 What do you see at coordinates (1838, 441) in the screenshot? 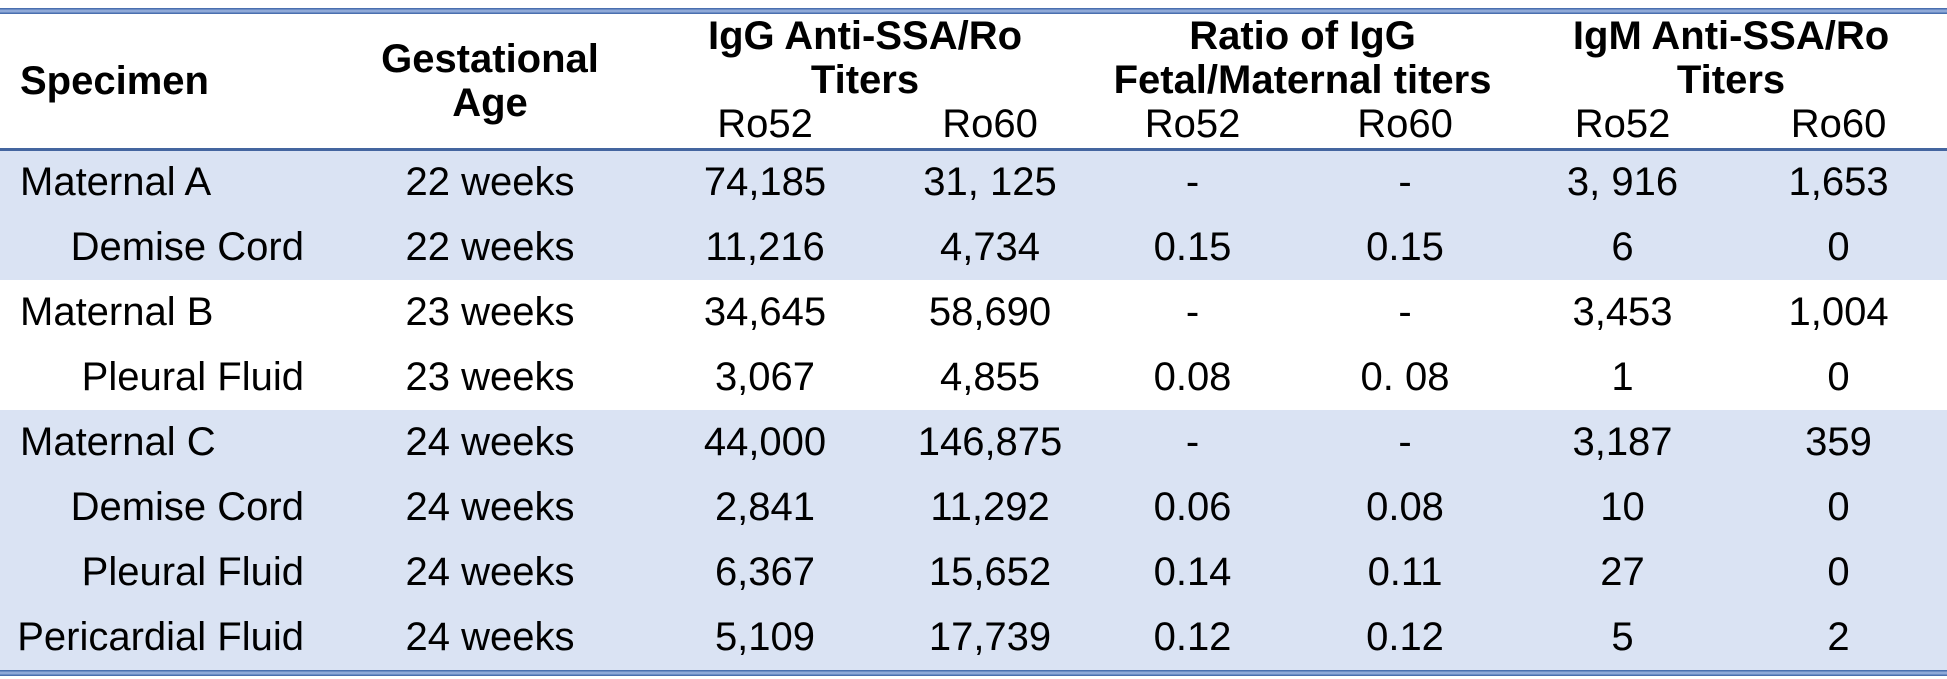
I see `igm-ro60-cell: 359` at bounding box center [1838, 441].